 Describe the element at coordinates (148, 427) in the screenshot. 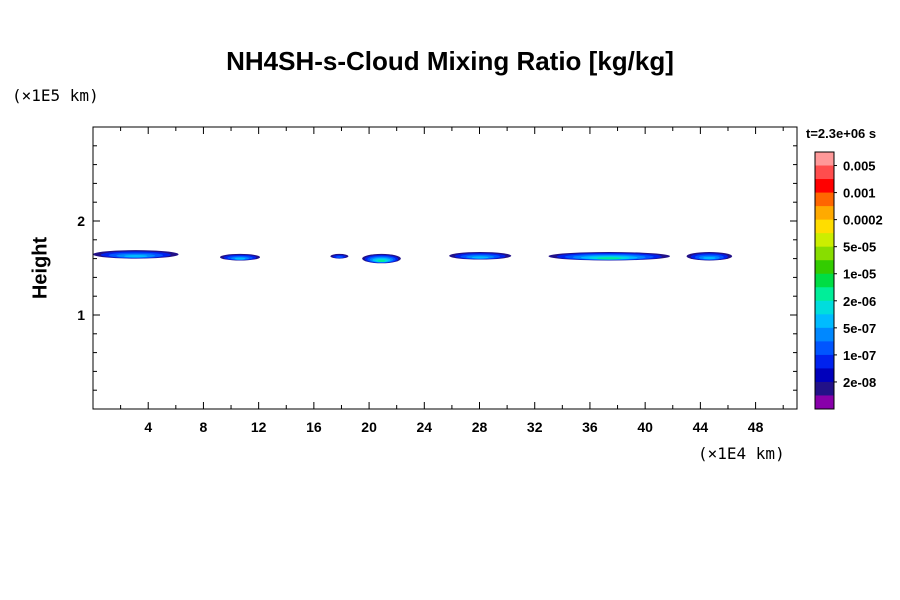

I see `x-tick-label: 4` at that location.